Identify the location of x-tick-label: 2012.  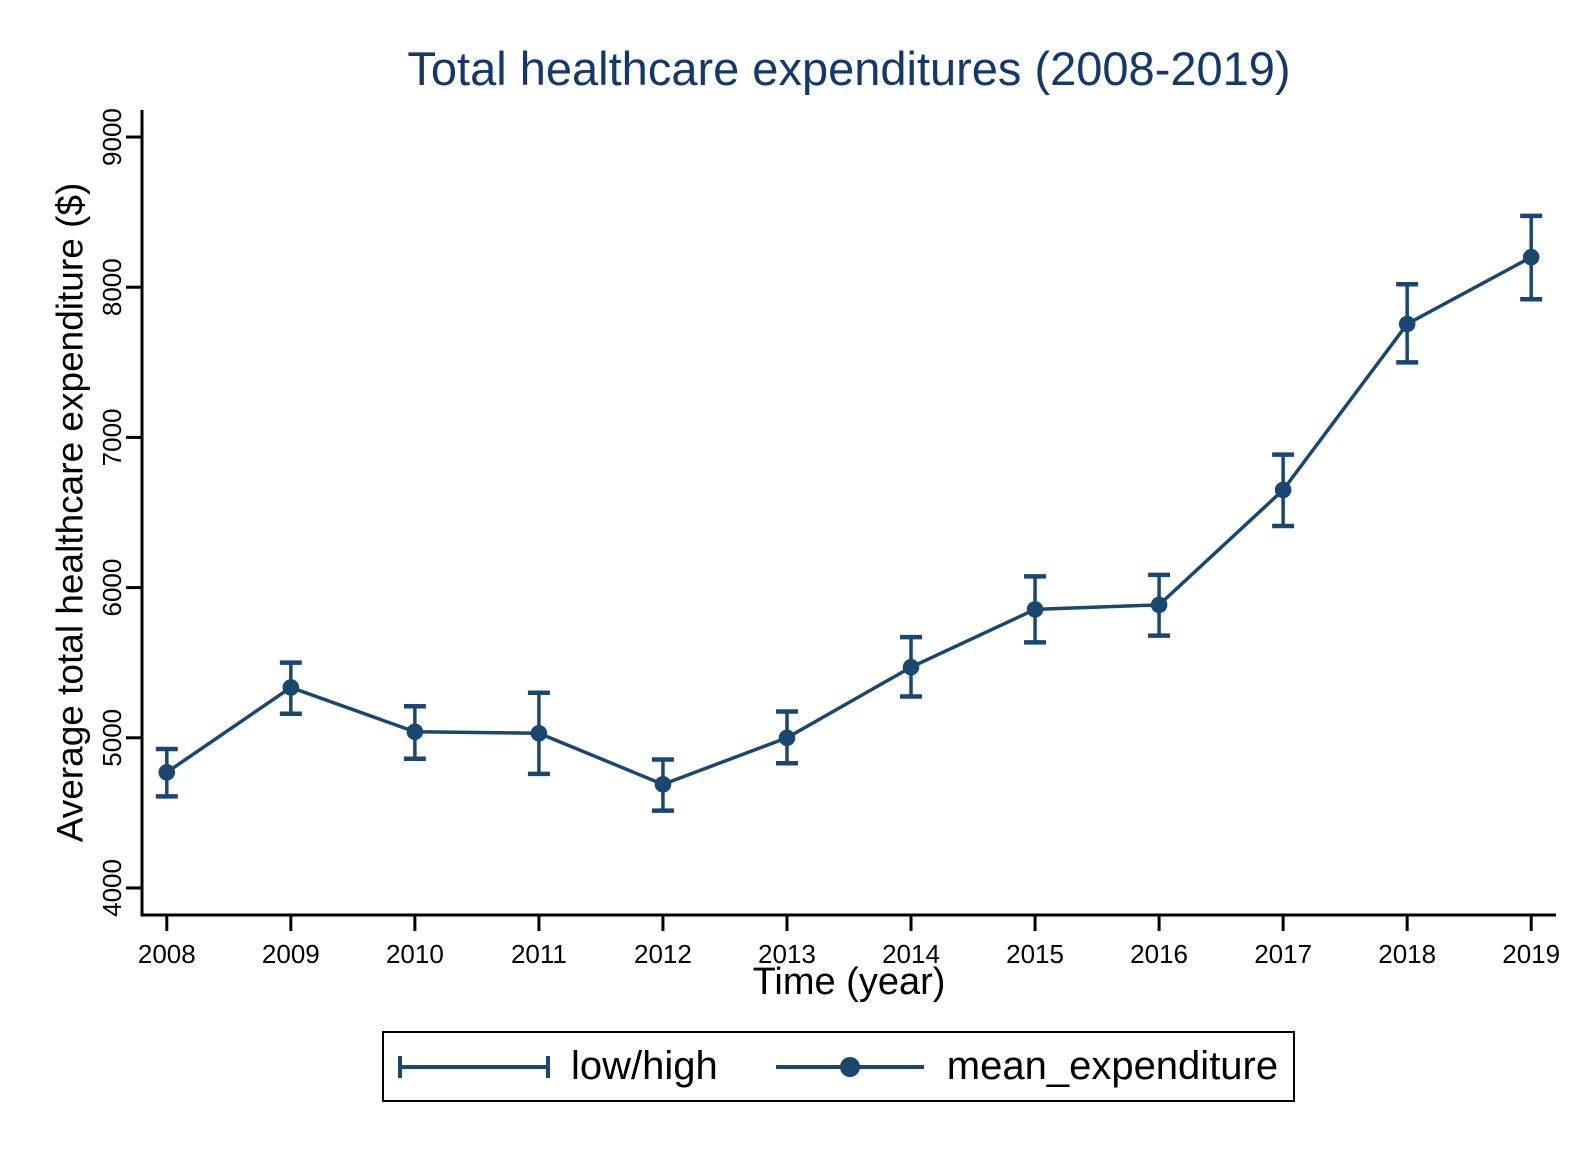
(663, 954).